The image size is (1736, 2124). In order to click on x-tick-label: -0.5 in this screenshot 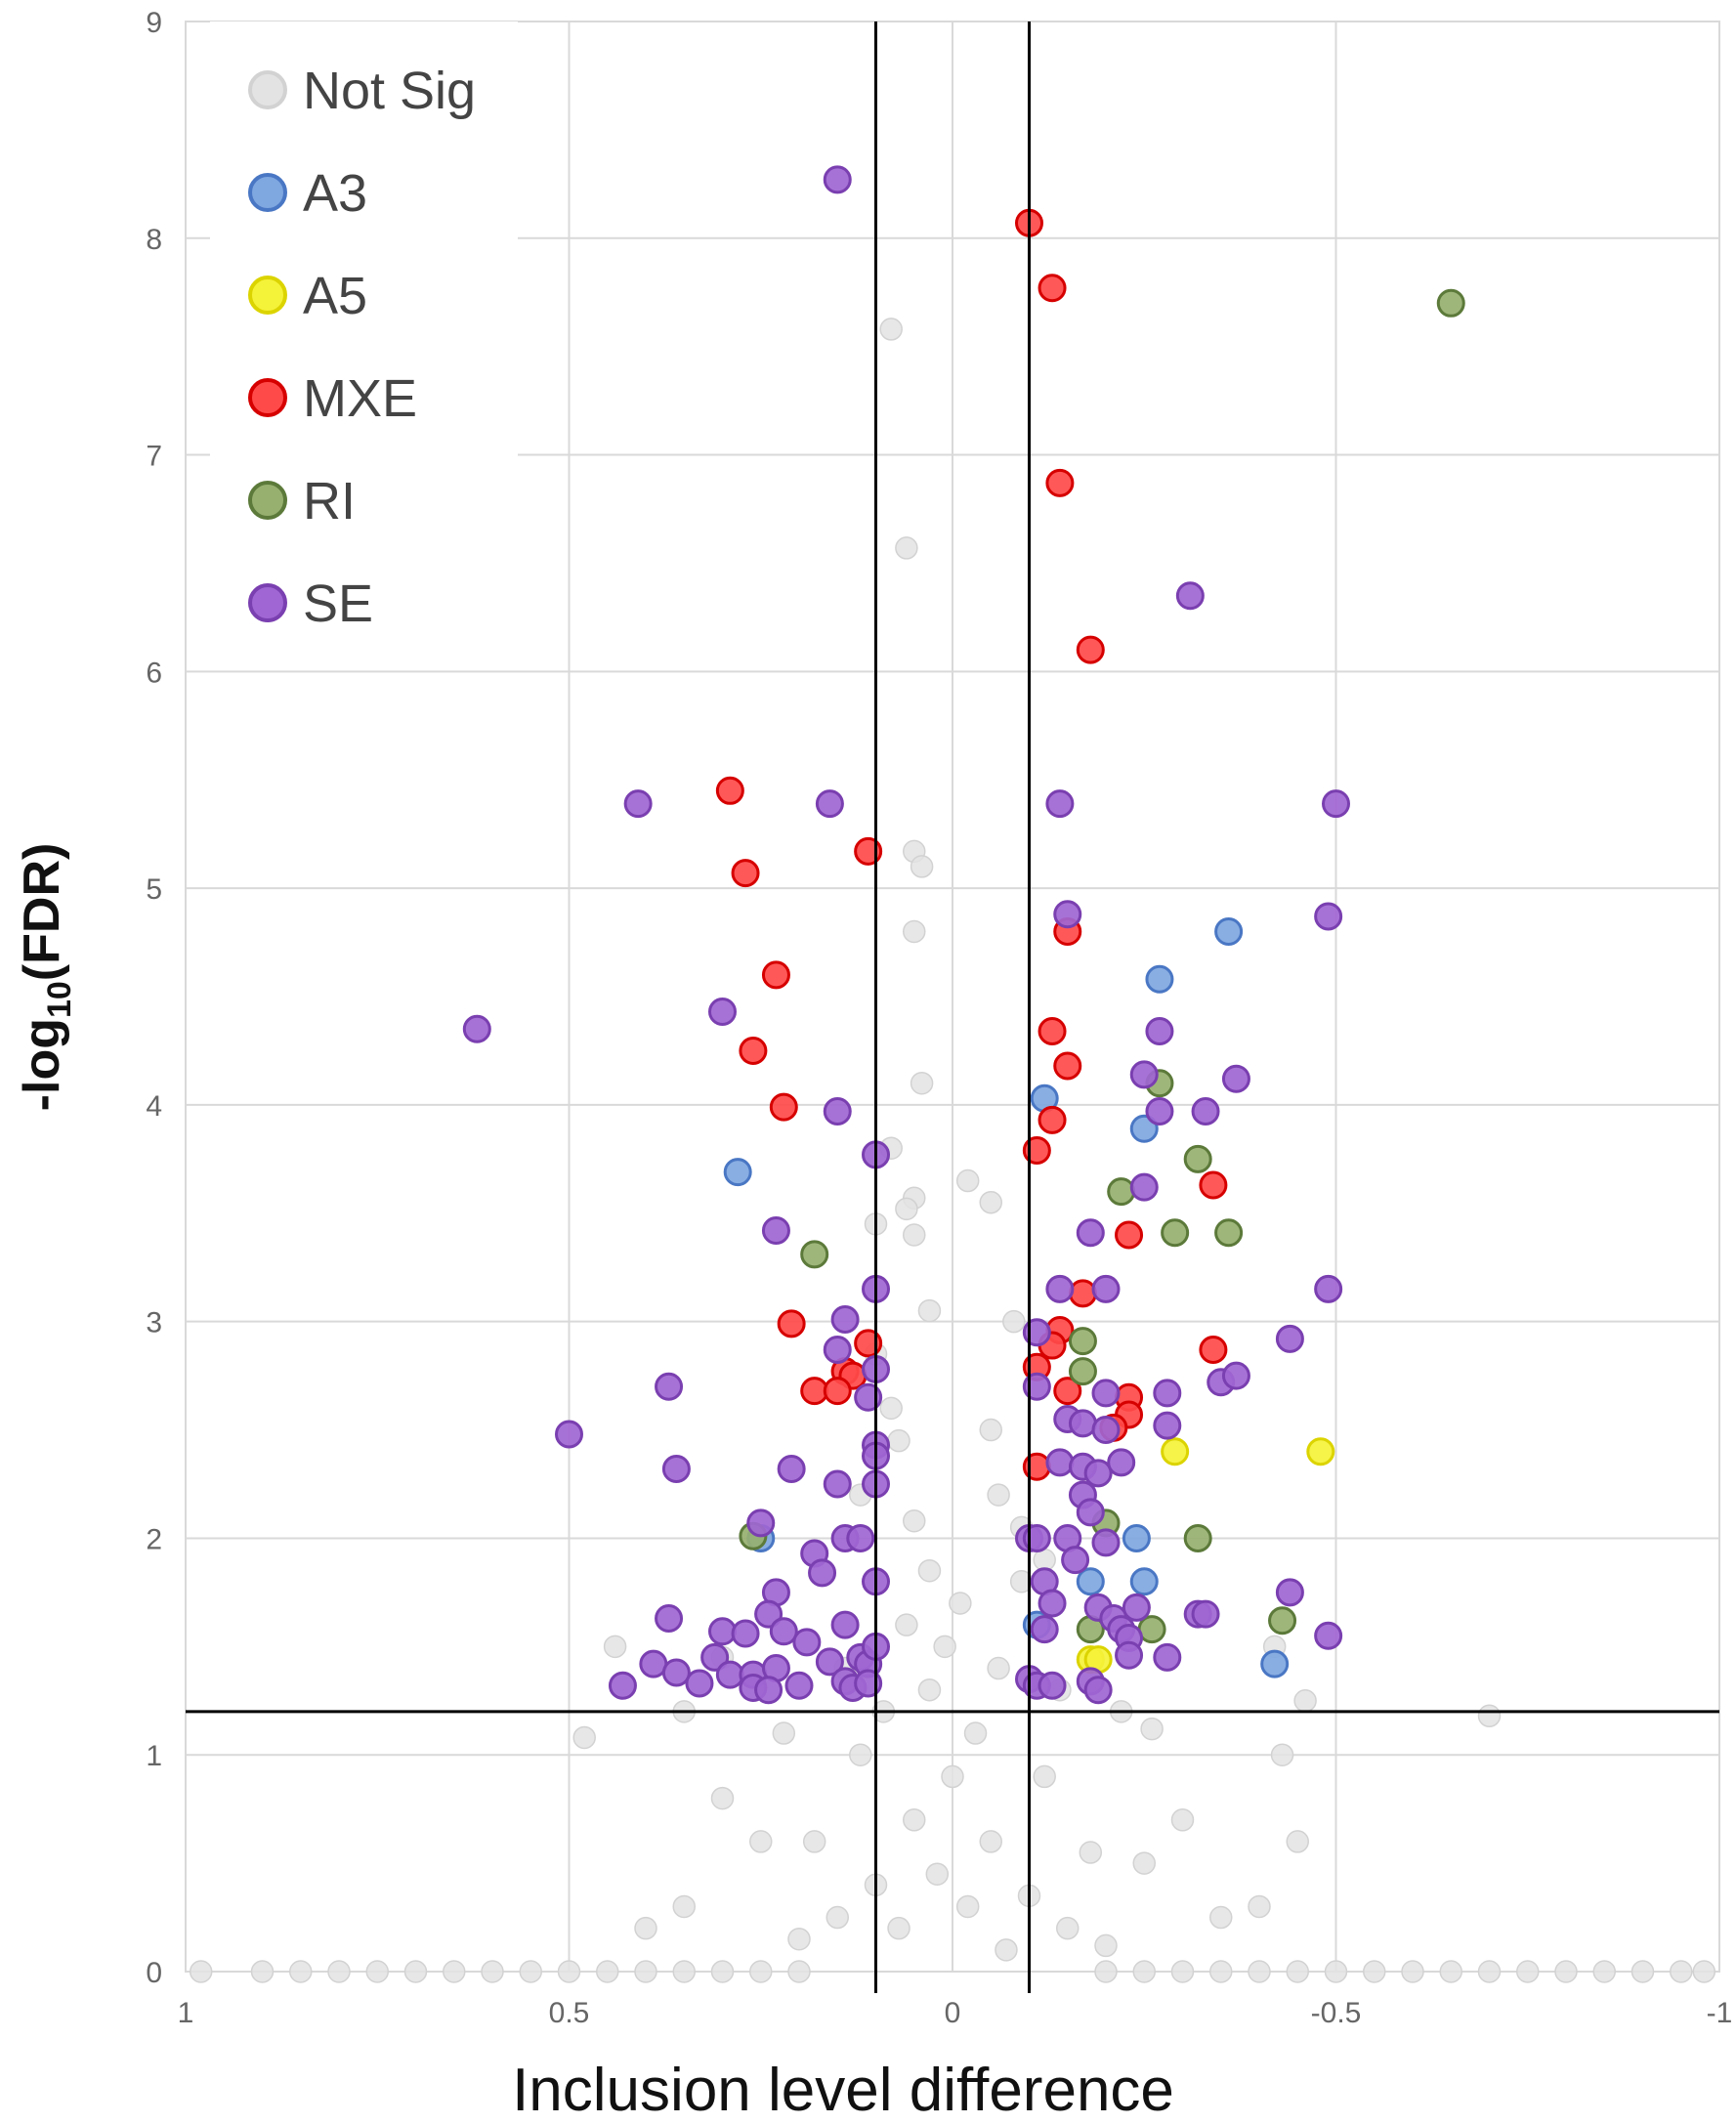, I will do `click(1336, 2013)`.